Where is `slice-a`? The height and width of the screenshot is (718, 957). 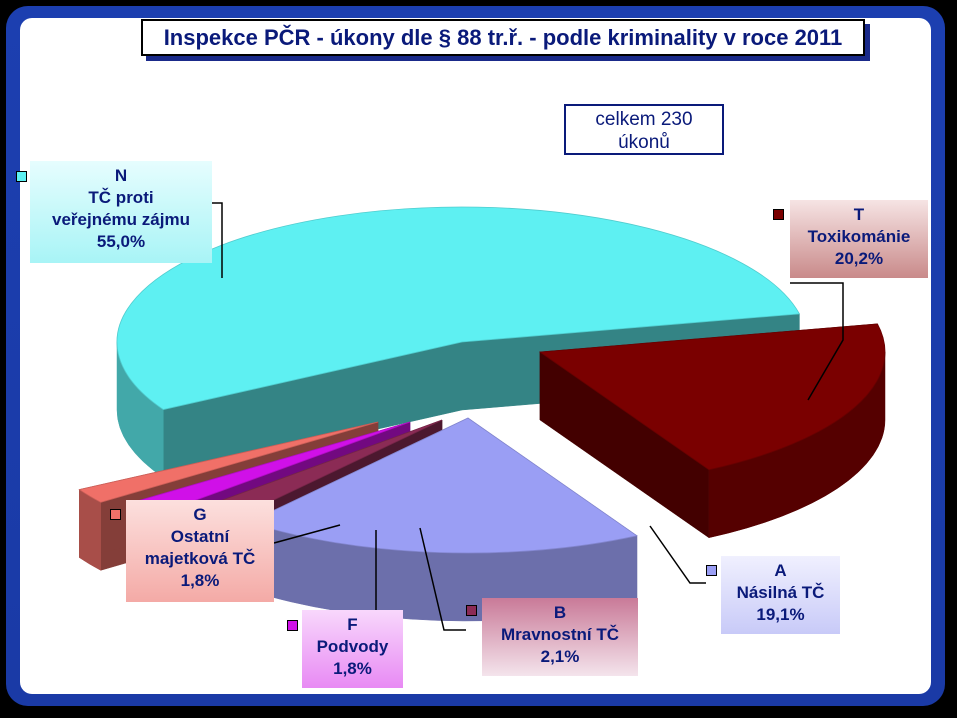 slice-a is located at coordinates (442, 519).